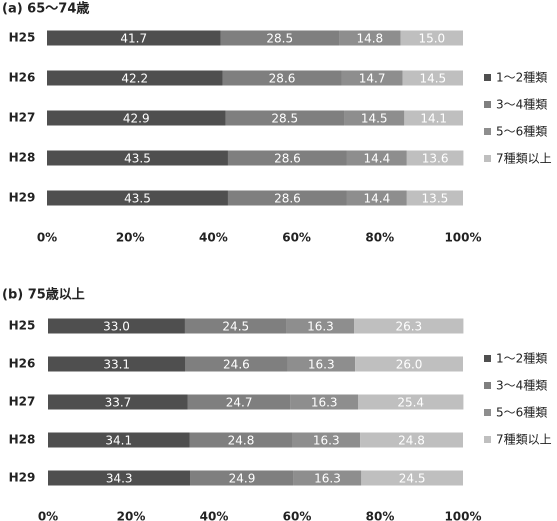 The image size is (557, 521). I want to click on value-label: 33.1, so click(116, 365).